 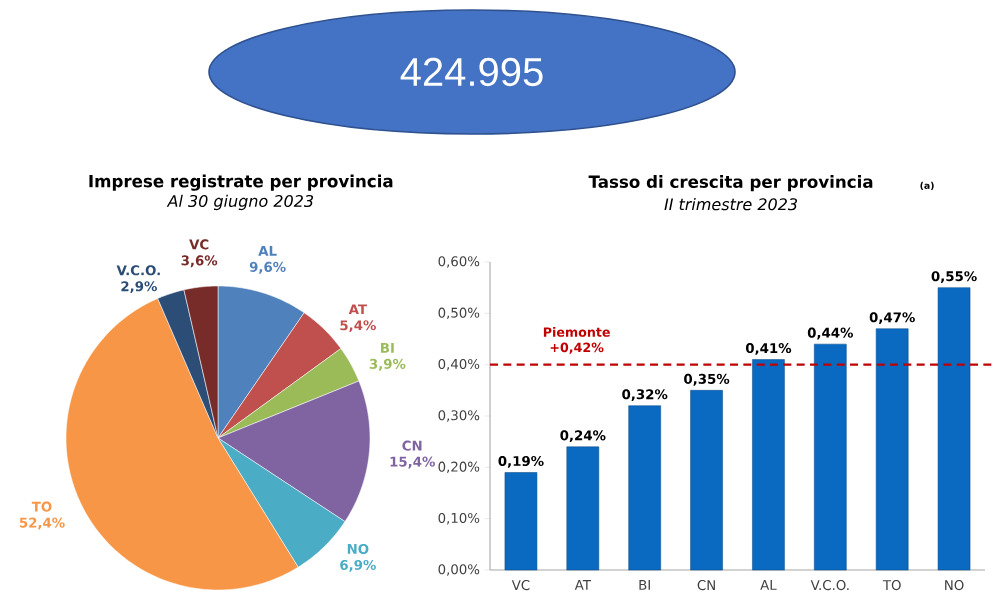 What do you see at coordinates (267, 267) in the screenshot?
I see `data-label: 9,6%` at bounding box center [267, 267].